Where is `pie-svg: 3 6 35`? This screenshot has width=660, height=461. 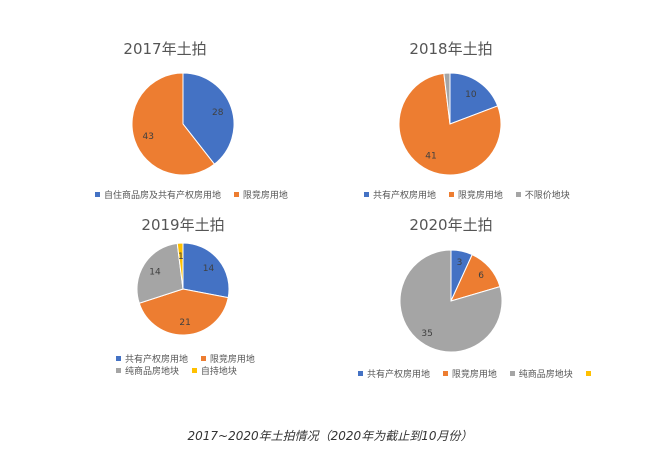
pie-svg: 3 6 35 is located at coordinates (451, 301).